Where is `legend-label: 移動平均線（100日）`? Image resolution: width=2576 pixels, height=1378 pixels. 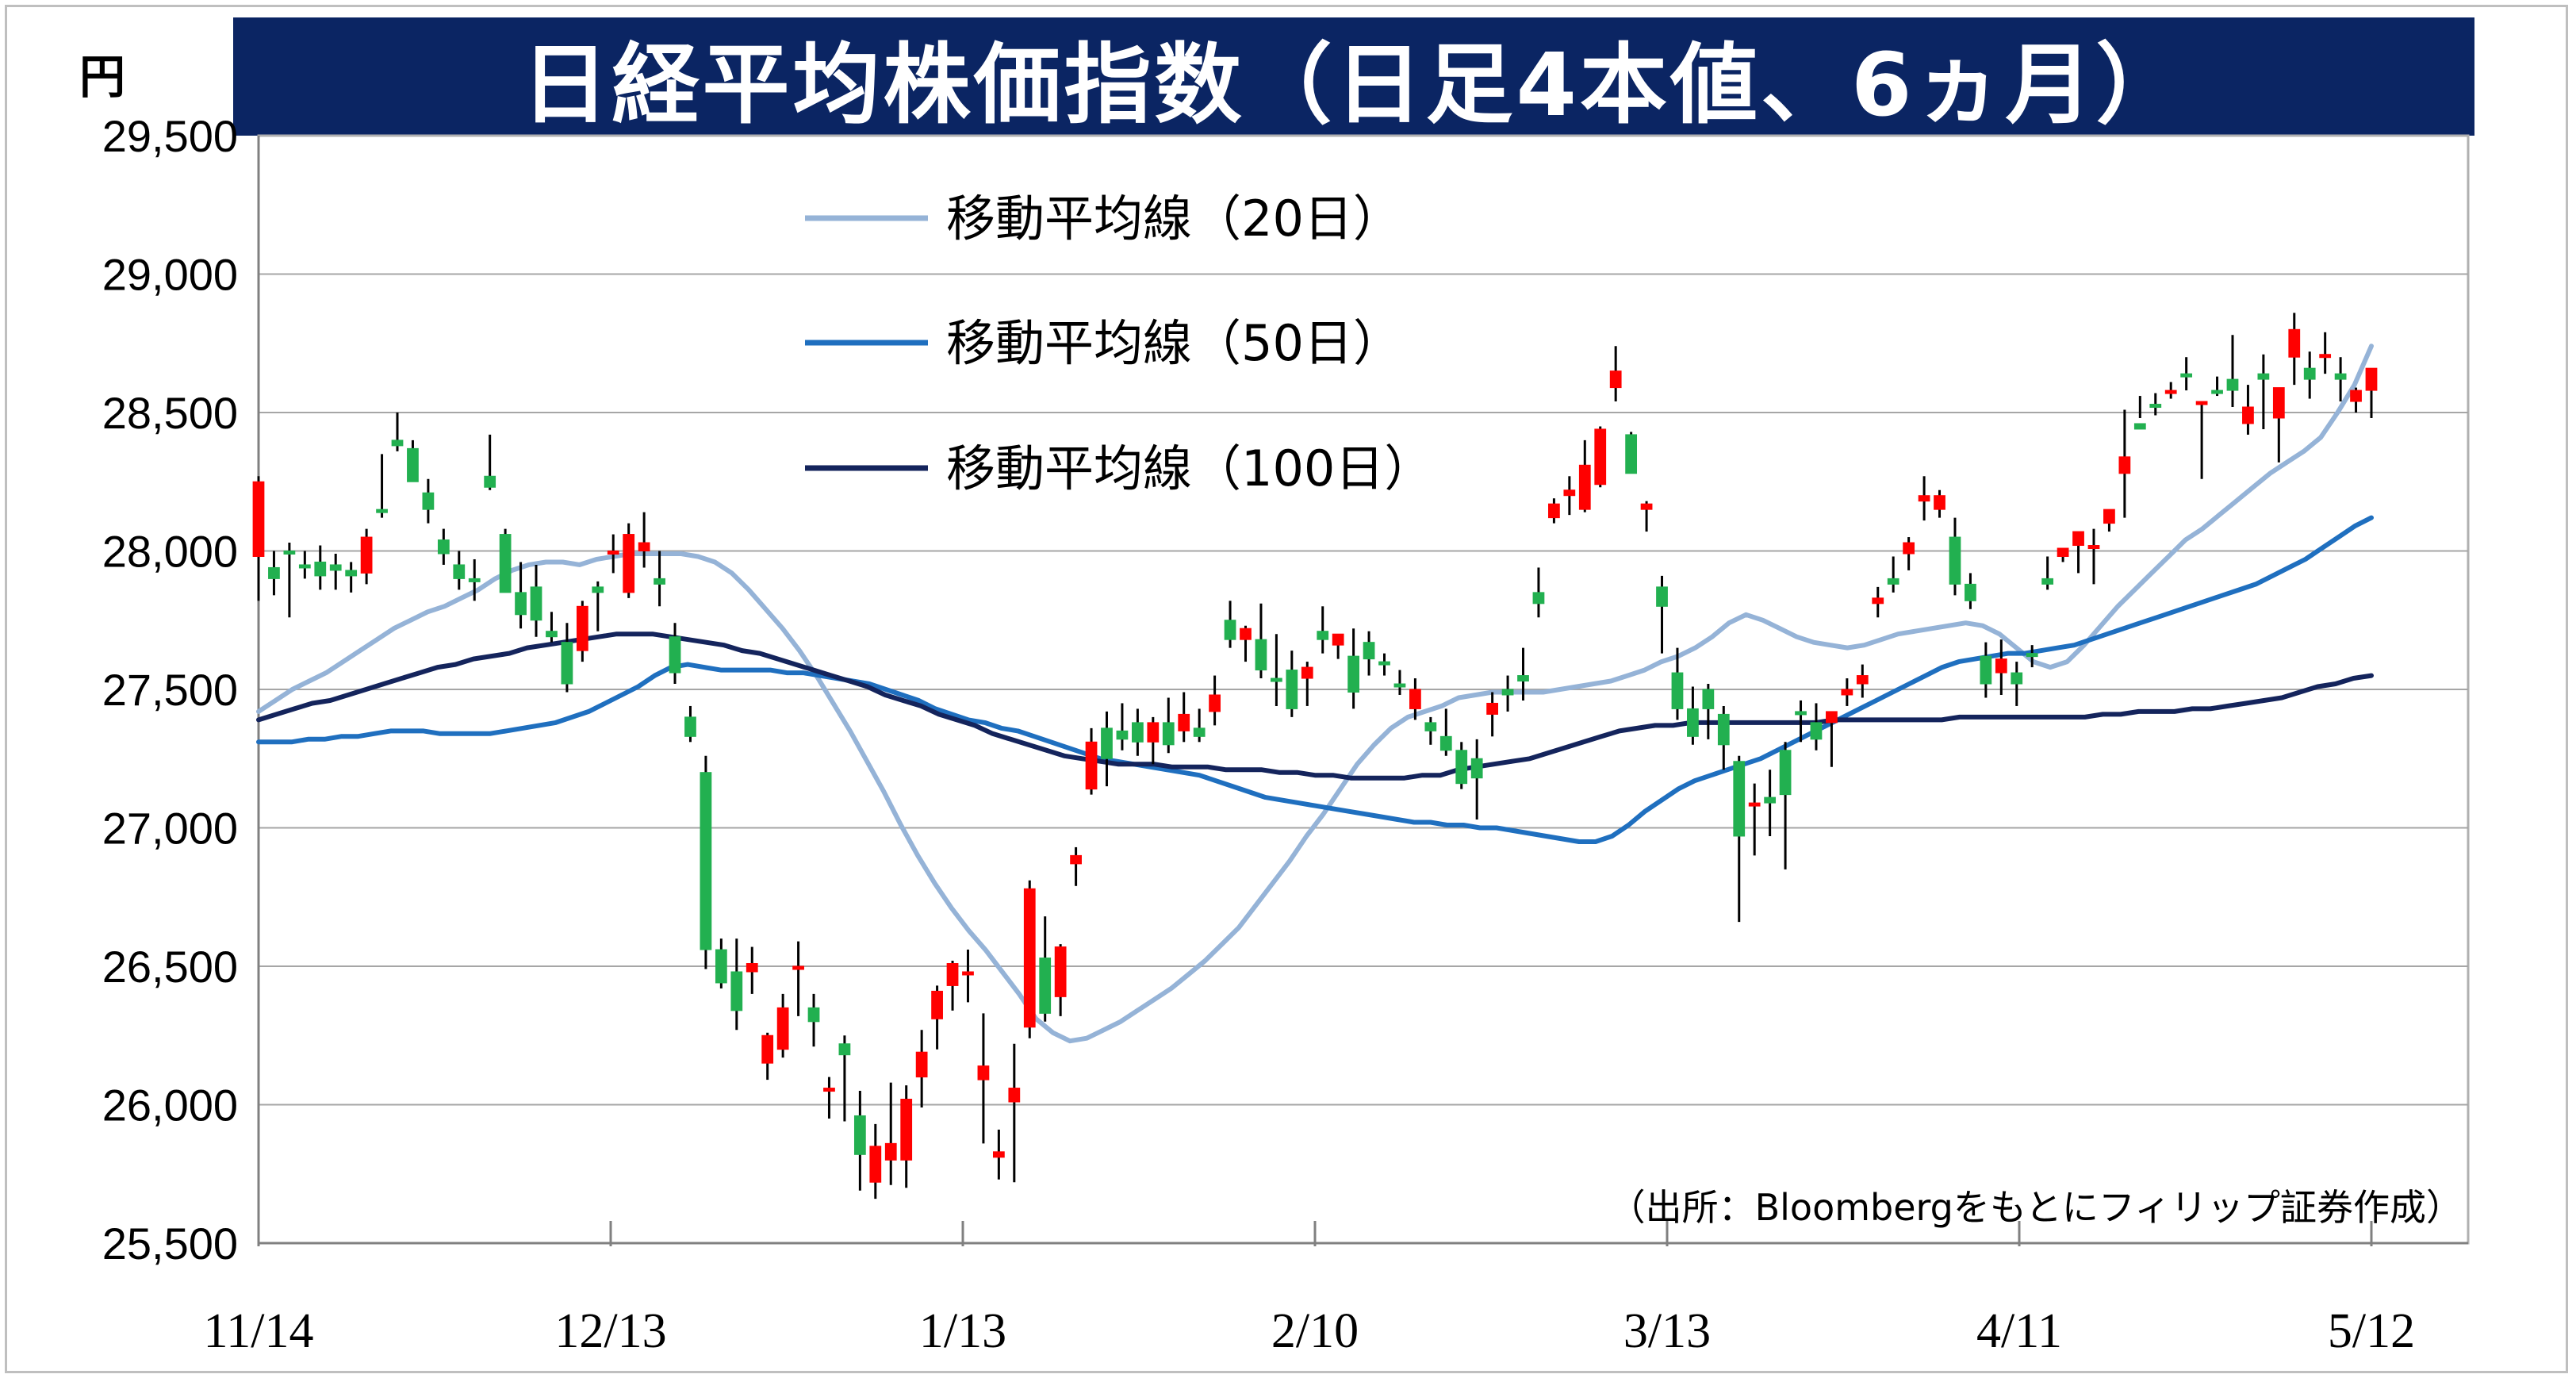 legend-label: 移動平均線（100日） is located at coordinates (1189, 468).